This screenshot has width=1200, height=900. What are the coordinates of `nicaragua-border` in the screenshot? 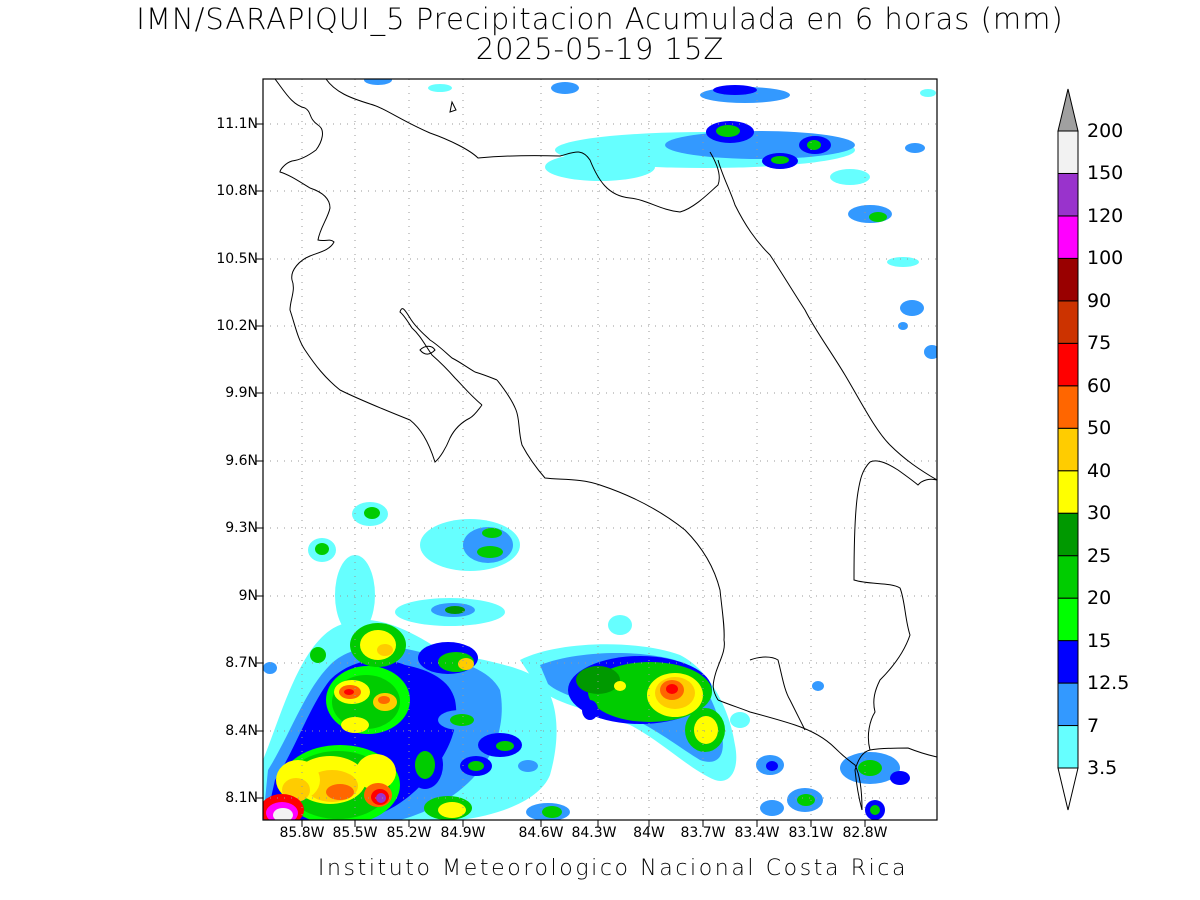 It's located at (522, 146).